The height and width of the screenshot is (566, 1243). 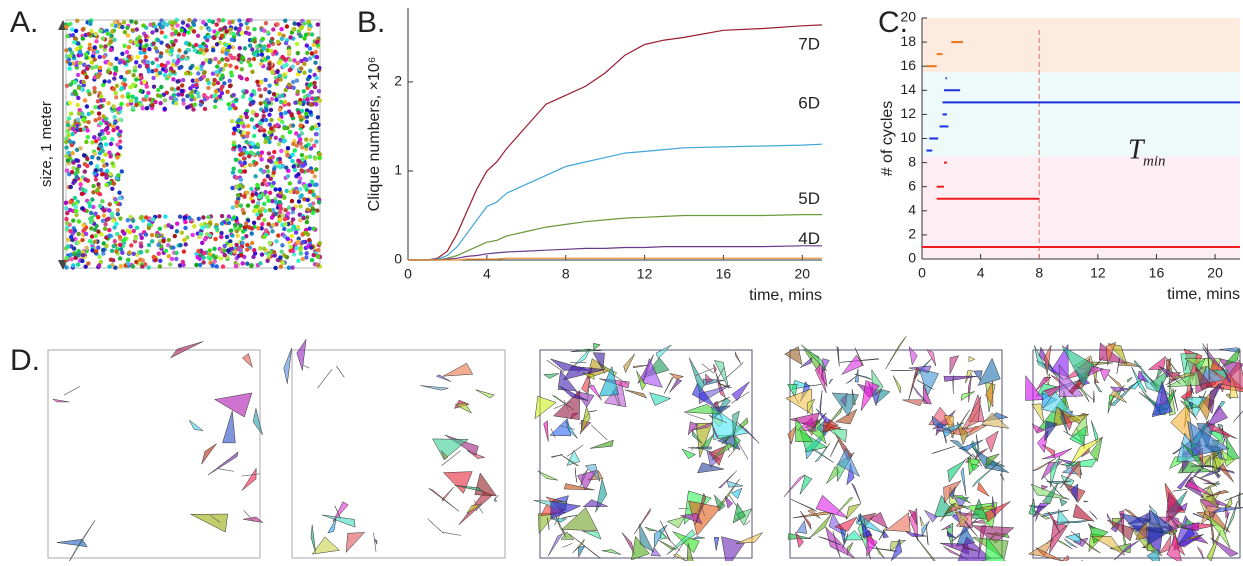 I want to click on y-tick-label: 2, so click(x=912, y=234).